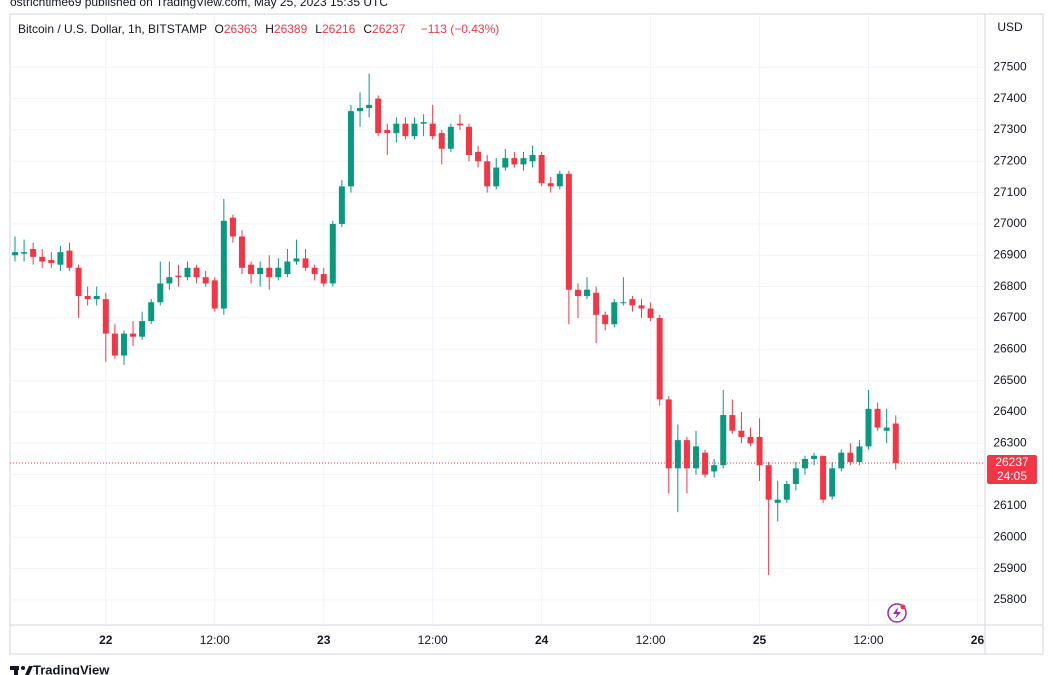 The width and height of the screenshot is (1053, 675). What do you see at coordinates (368, 29) in the screenshot?
I see `legend-label: C` at bounding box center [368, 29].